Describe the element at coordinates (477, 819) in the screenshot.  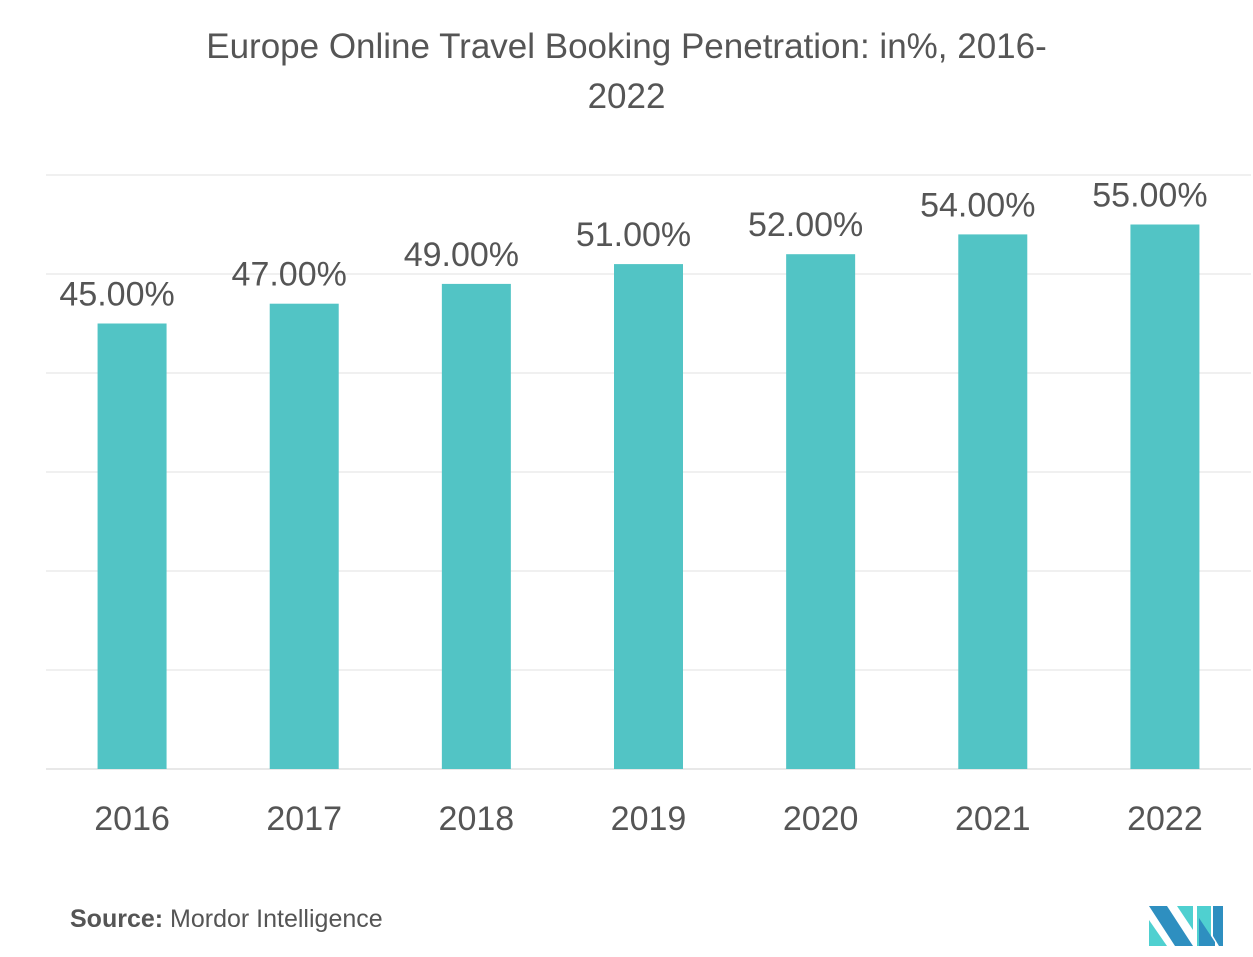
I see `x-tick-label: 2018` at that location.